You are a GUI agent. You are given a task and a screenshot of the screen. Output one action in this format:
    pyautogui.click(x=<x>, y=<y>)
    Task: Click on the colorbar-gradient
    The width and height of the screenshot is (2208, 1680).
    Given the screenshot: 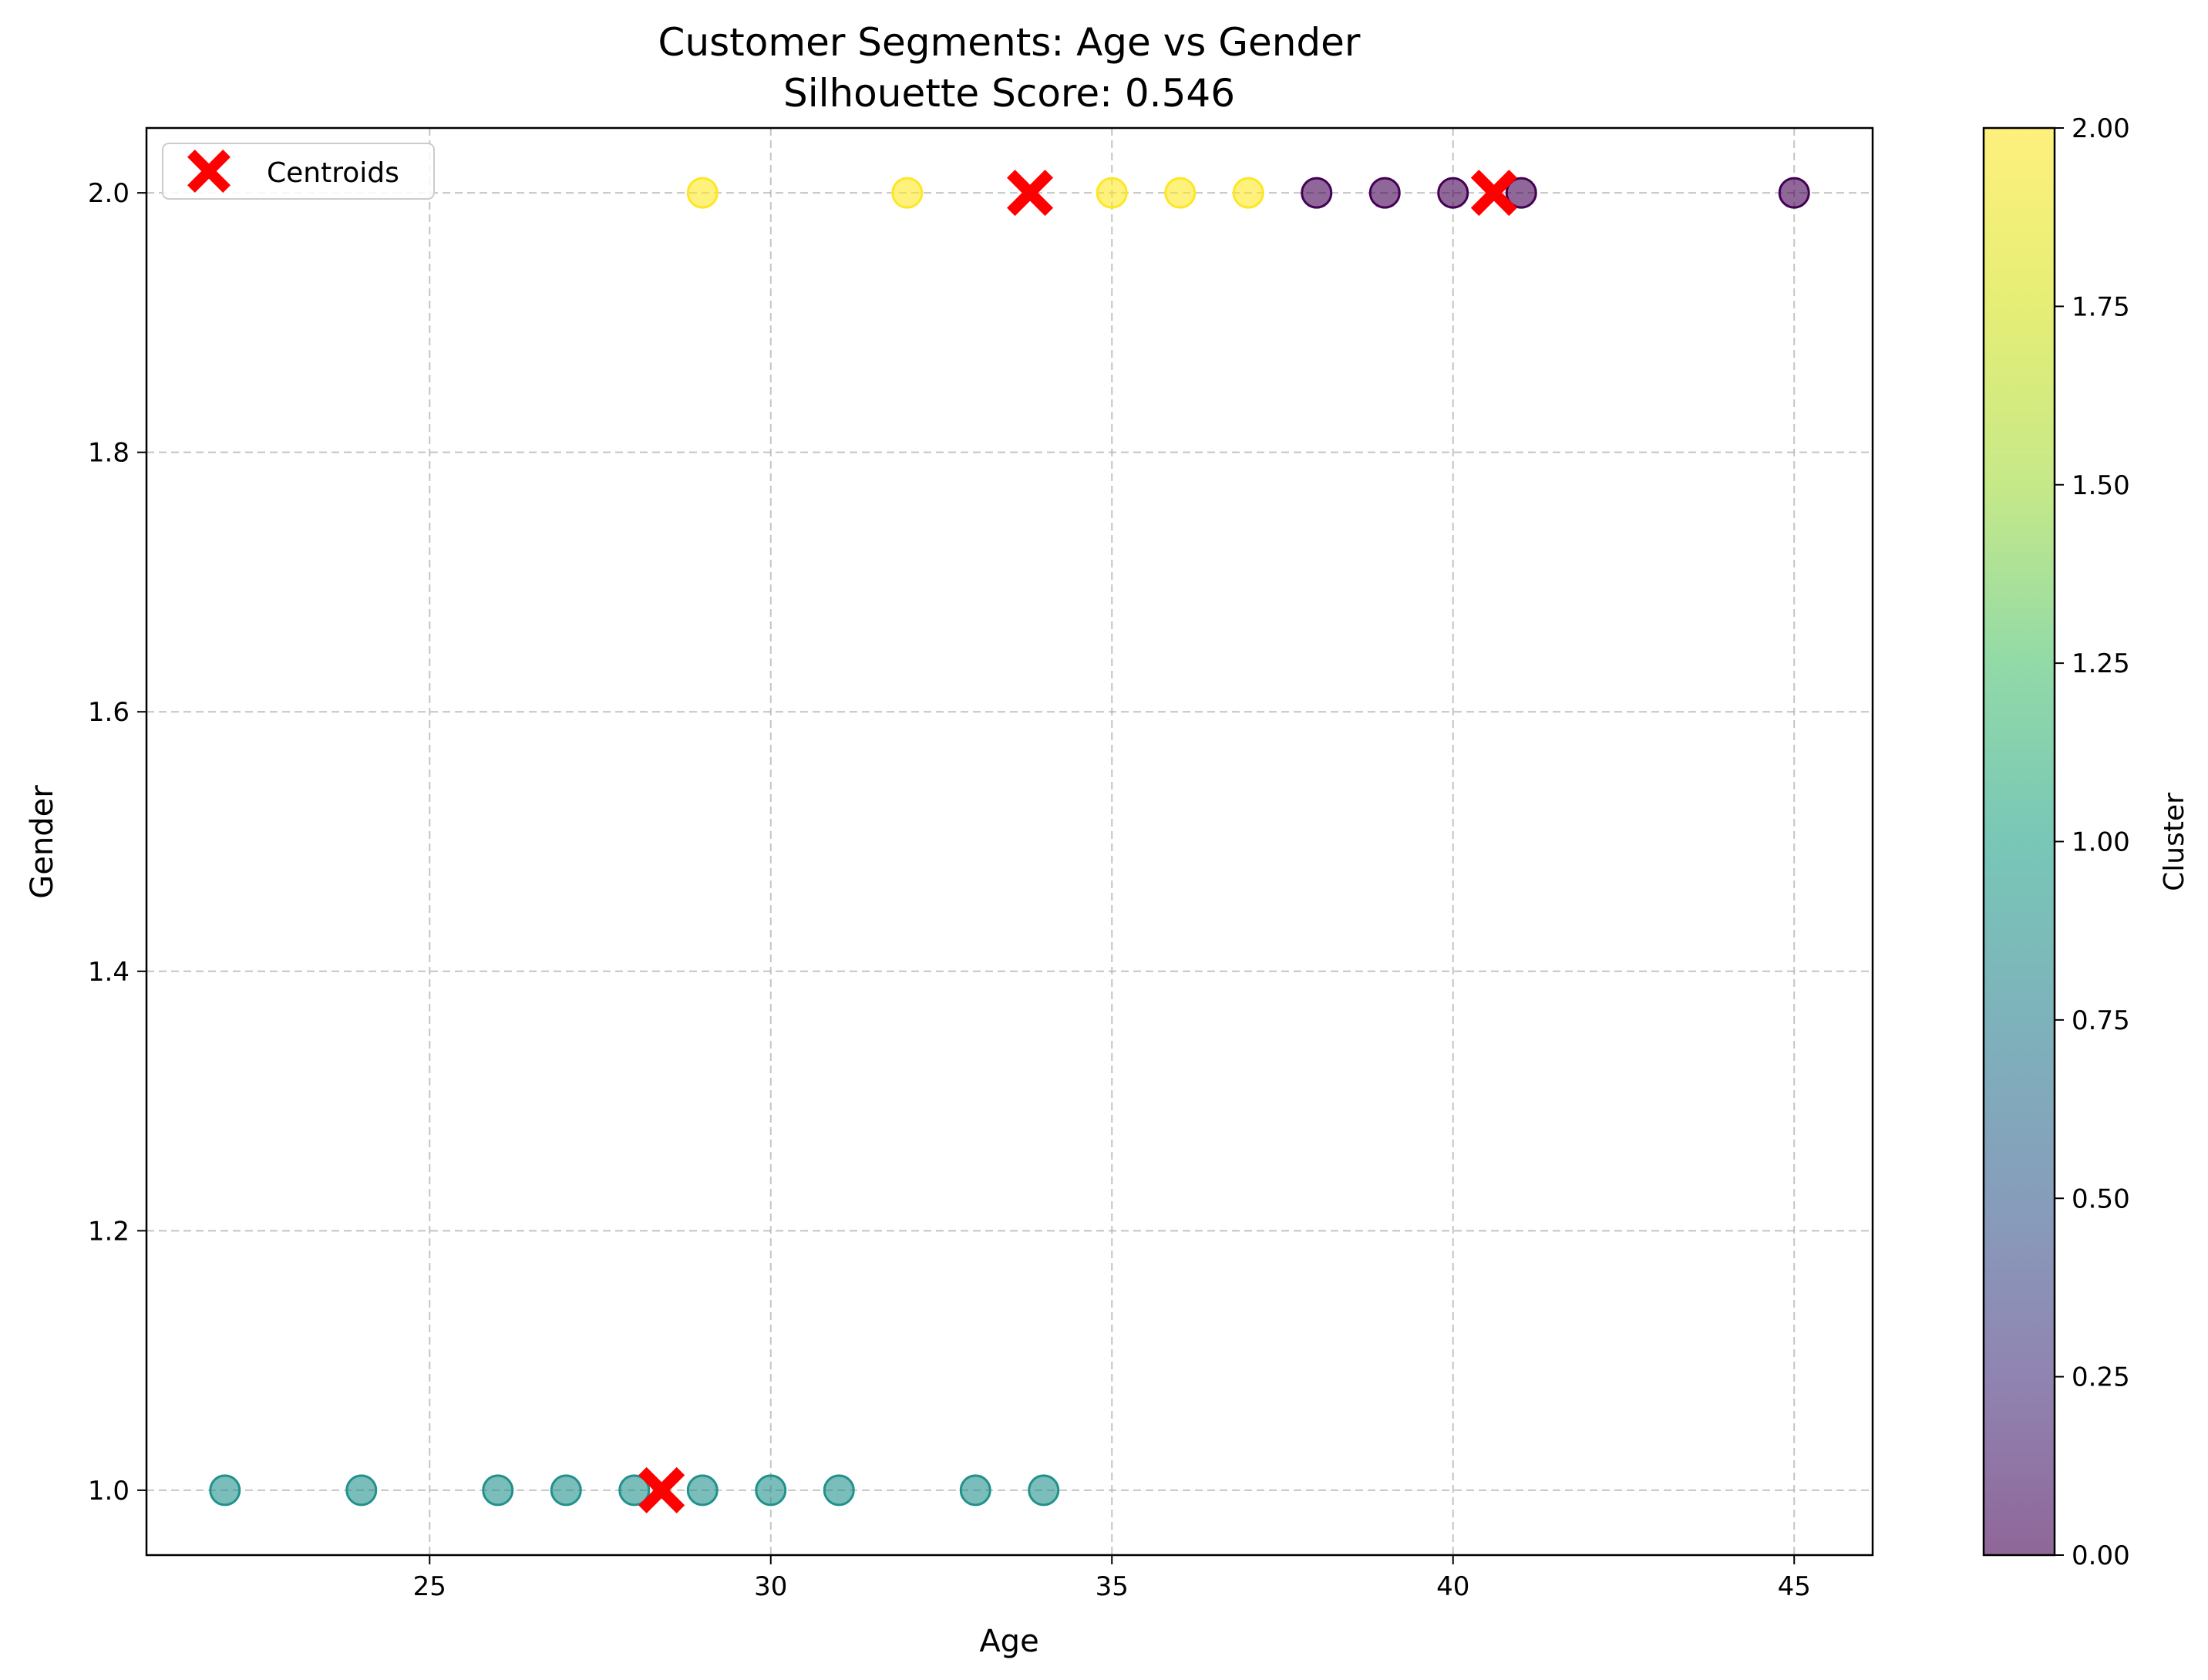 What is the action you would take?
    pyautogui.click(x=2019, y=841)
    